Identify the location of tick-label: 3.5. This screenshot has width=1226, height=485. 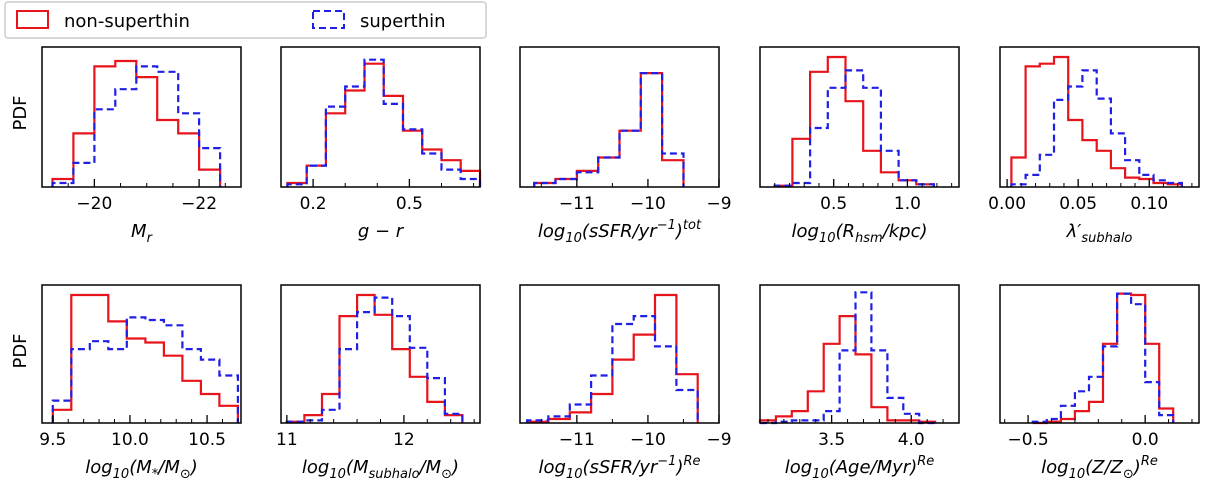
(831, 440).